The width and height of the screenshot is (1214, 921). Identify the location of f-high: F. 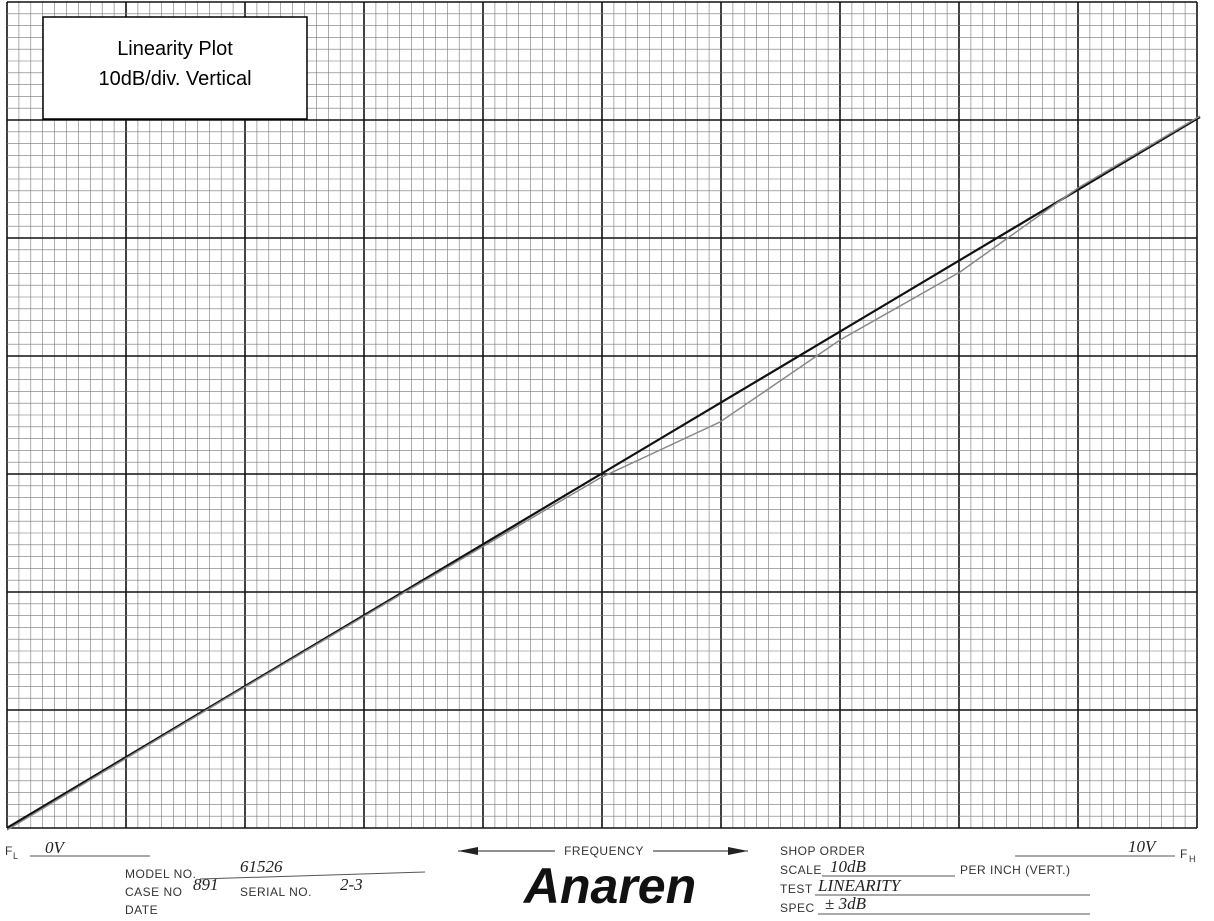
(1184, 854).